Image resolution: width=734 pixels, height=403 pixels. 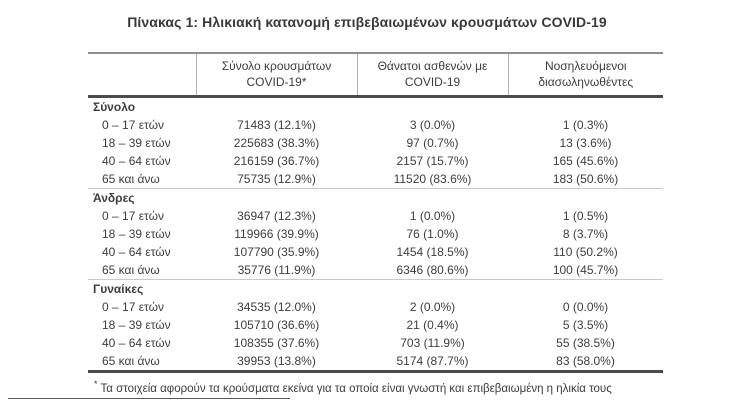 What do you see at coordinates (276, 234) in the screenshot?
I see `cases-cell: 119966 (39.9%)` at bounding box center [276, 234].